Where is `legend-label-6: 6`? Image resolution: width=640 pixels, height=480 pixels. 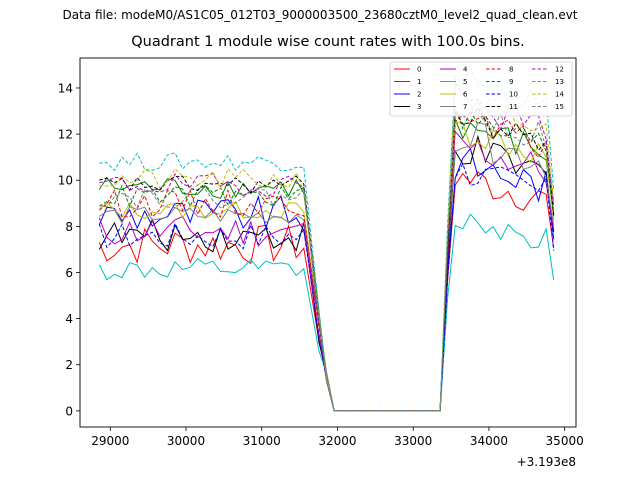
legend-label-6: 6 is located at coordinates (465, 95).